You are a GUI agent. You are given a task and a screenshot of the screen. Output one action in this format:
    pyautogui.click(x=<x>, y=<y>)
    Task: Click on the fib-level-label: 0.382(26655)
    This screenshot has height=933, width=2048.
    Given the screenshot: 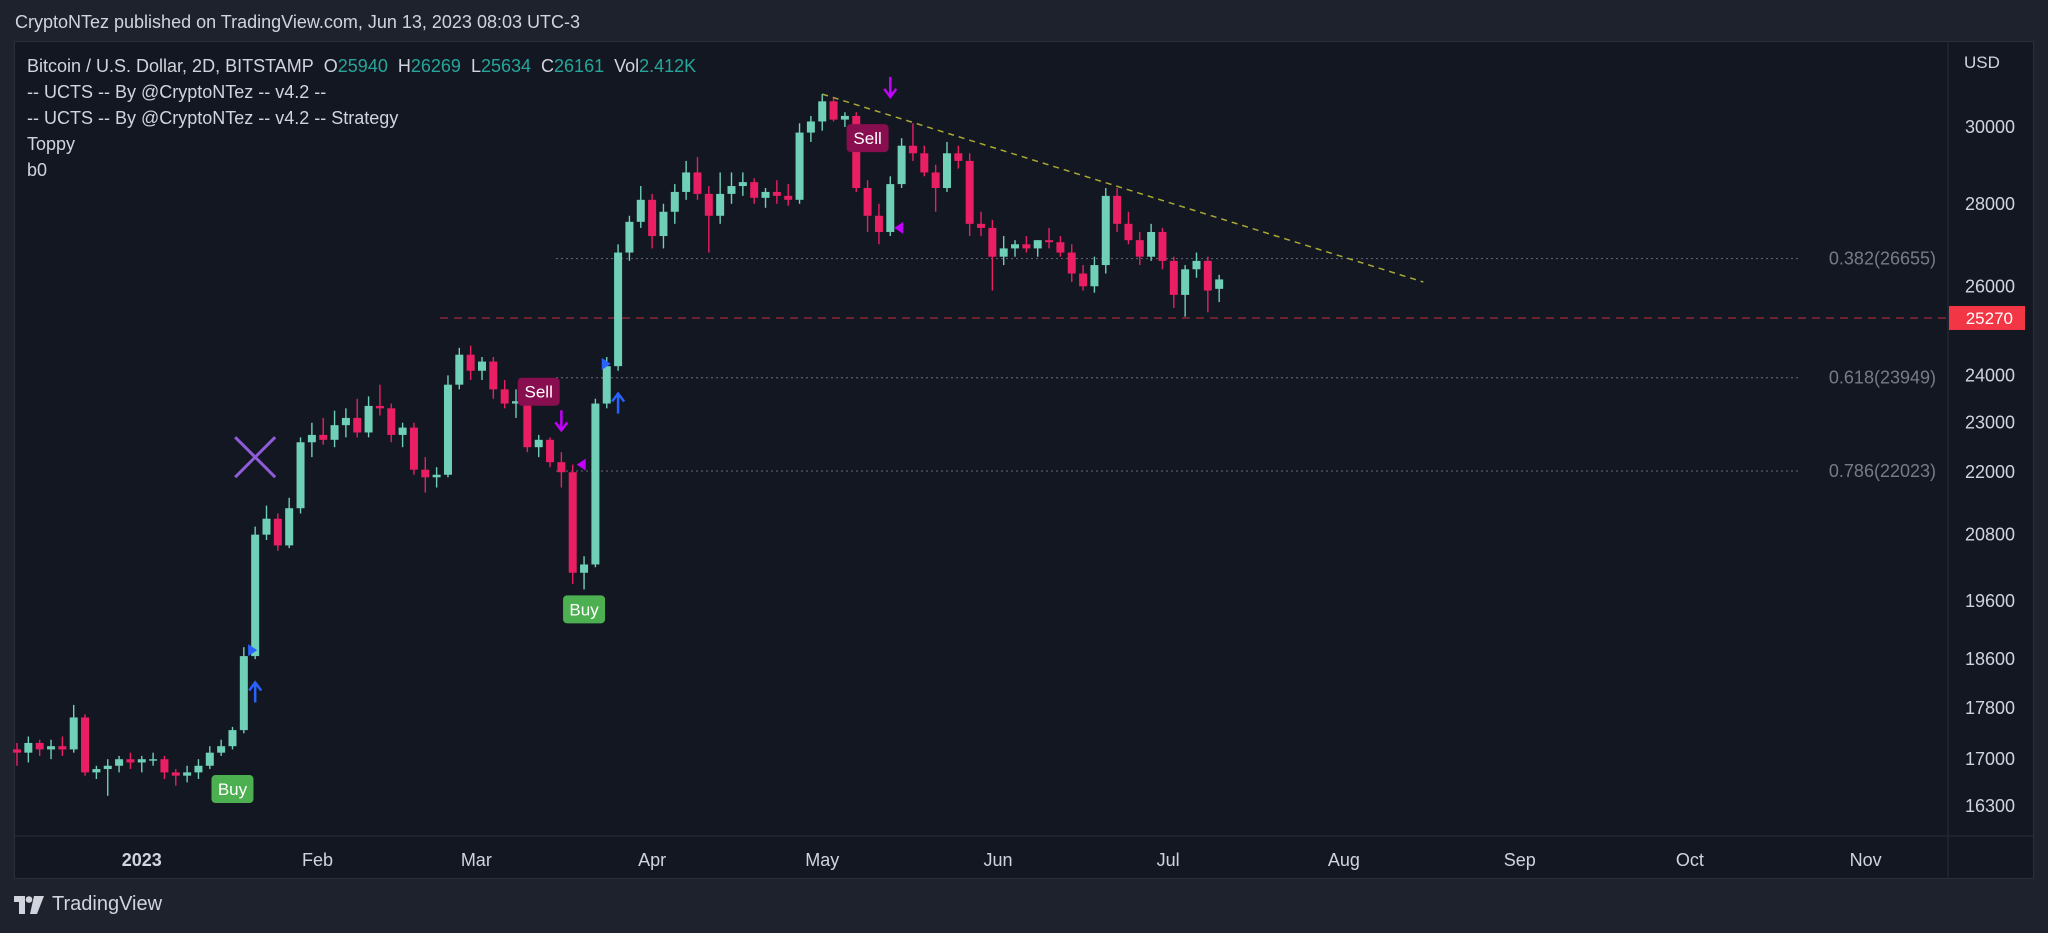 What is the action you would take?
    pyautogui.click(x=1882, y=259)
    